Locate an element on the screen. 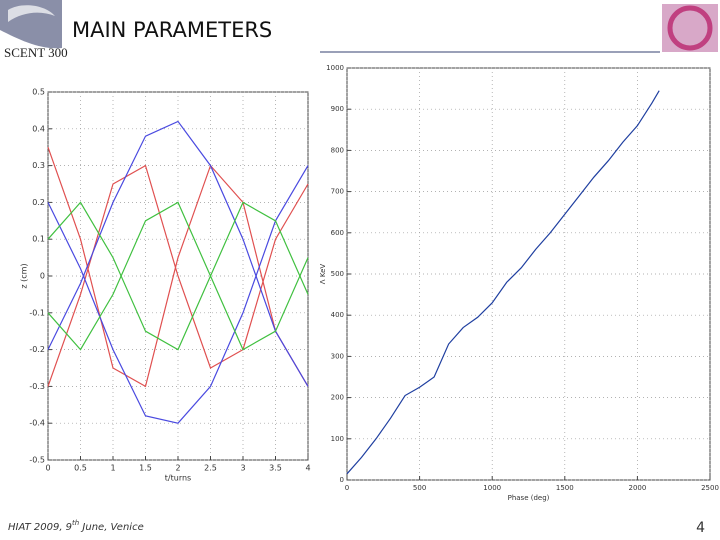  y-tick-label: 200 is located at coordinates (337, 398).